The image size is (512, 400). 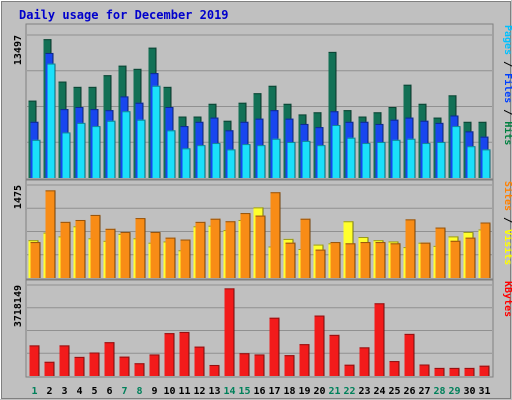 I want to click on bar-kbytes-day-6-top, so click(x=109, y=343).